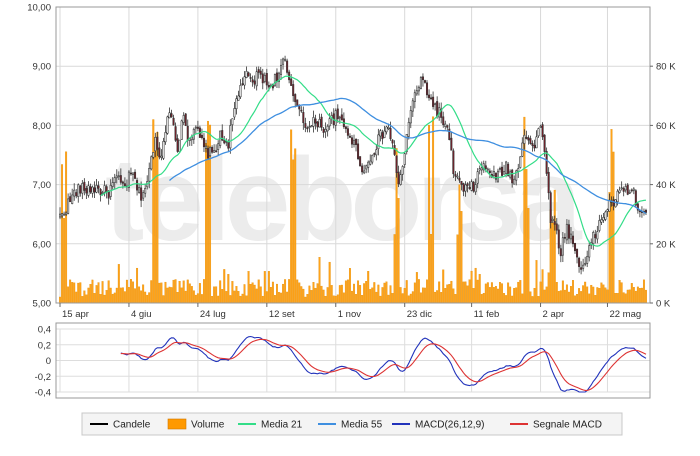  Describe the element at coordinates (42, 126) in the screenshot. I see `price-tick-label: 8,00` at that location.